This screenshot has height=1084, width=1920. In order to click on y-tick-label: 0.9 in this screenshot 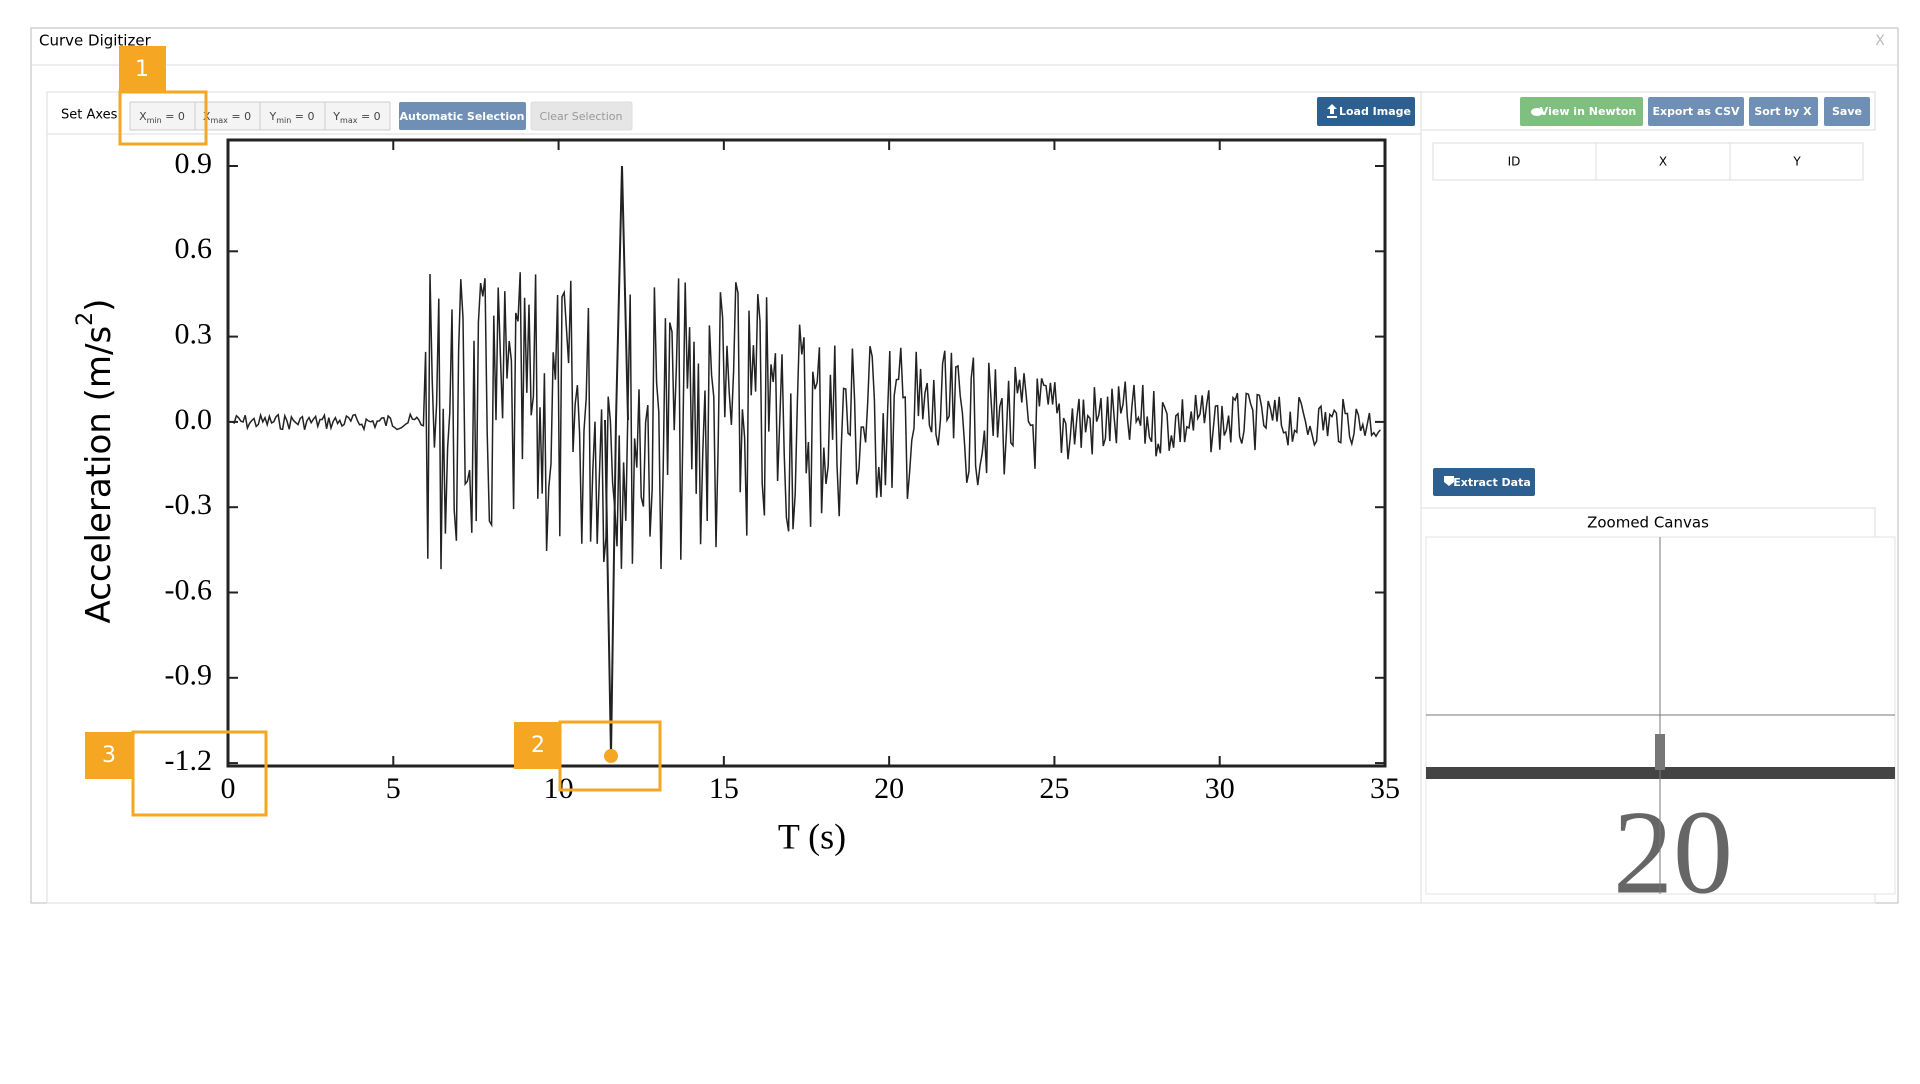, I will do `click(194, 163)`.